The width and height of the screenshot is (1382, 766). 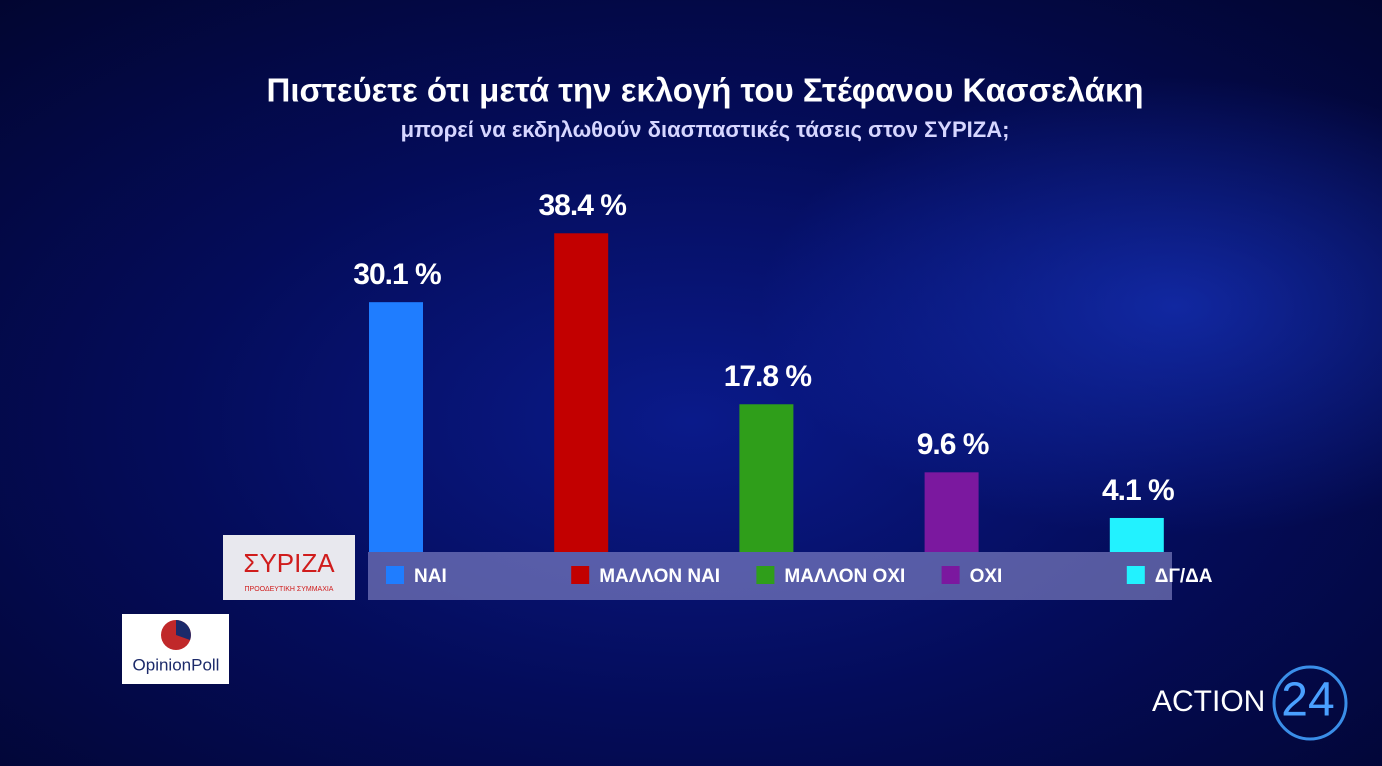 What do you see at coordinates (1184, 576) in the screenshot?
I see `legend-label: ΔΓ/ΔΑ` at bounding box center [1184, 576].